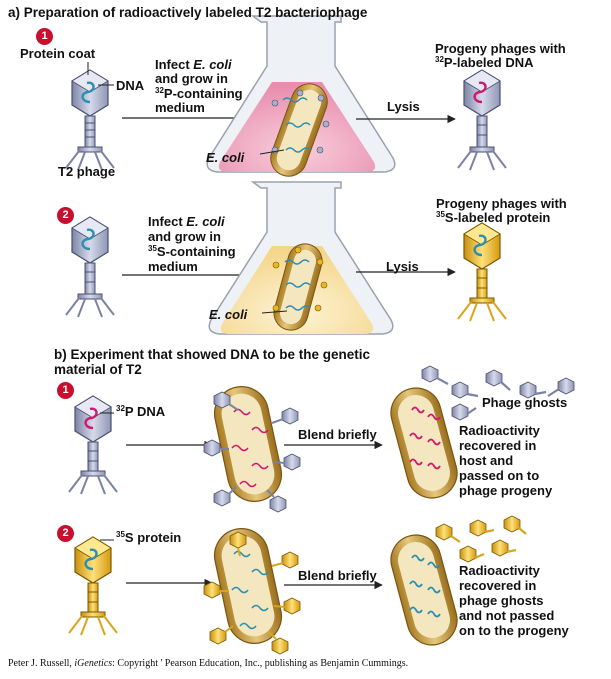 This screenshot has height=679, width=611. Describe the element at coordinates (481, 539) in the screenshot. I see `phage-ghosts-gold` at that location.